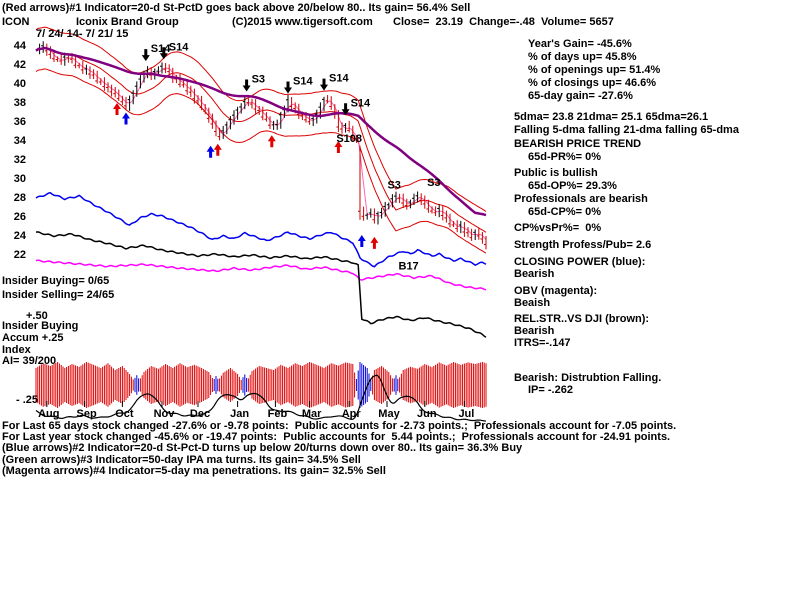 This screenshot has width=800, height=600. What do you see at coordinates (16, 22) in the screenshot?
I see `ticker-symbol: ICON` at bounding box center [16, 22].